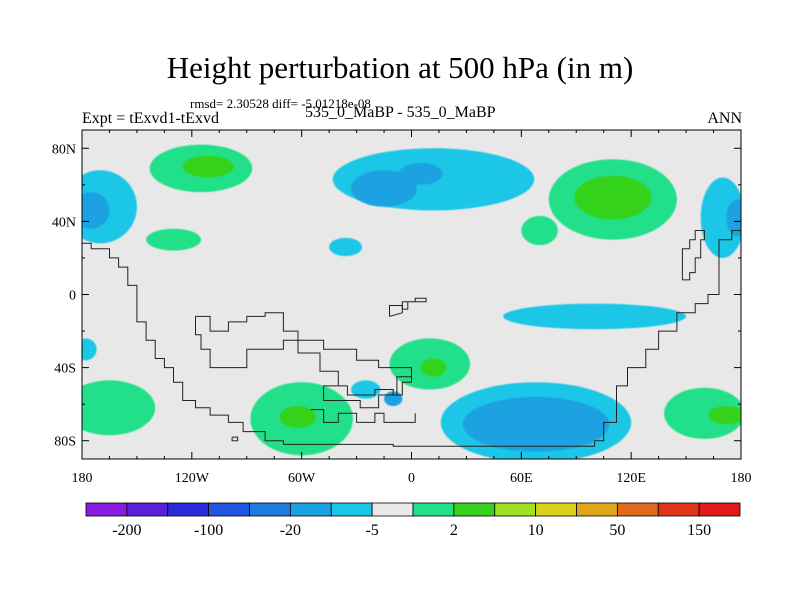 This screenshot has width=800, height=600. What do you see at coordinates (411, 478) in the screenshot?
I see `x-tick-label-3: 0` at bounding box center [411, 478].